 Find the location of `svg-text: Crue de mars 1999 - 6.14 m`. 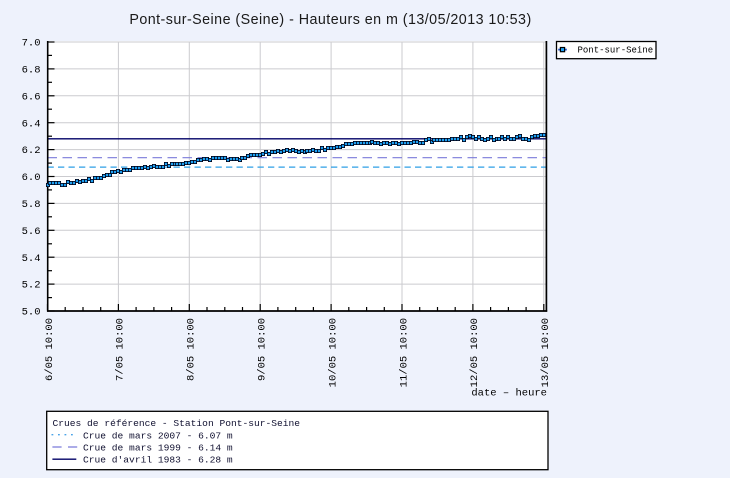

svg-text: Crue de mars 1999 - 6.14 m is located at coordinates (158, 448).